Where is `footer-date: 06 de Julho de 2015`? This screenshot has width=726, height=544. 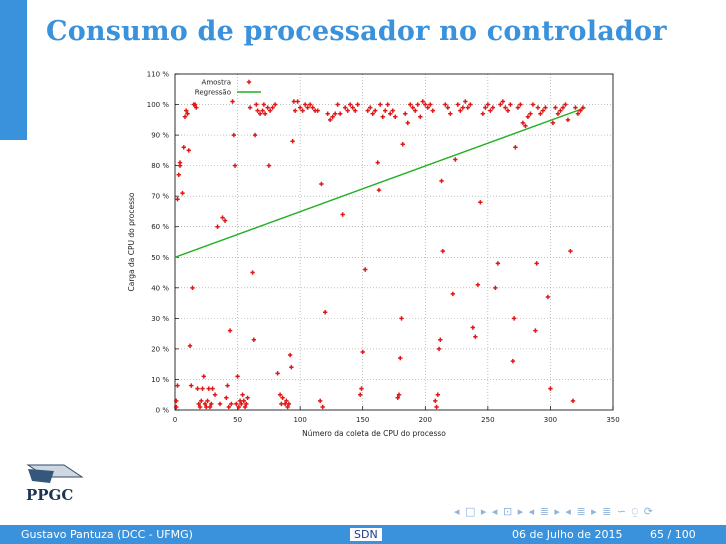 footer-date: 06 de Julho de 2015 is located at coordinates (567, 534).